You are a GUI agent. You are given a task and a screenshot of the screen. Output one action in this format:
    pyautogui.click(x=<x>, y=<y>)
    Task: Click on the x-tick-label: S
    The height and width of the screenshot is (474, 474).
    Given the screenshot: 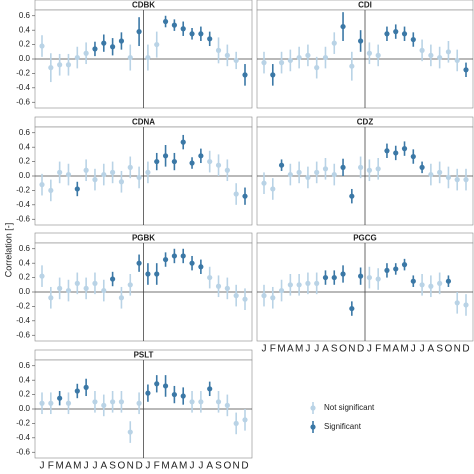 What is the action you would take?
    pyautogui.click(x=334, y=349)
    